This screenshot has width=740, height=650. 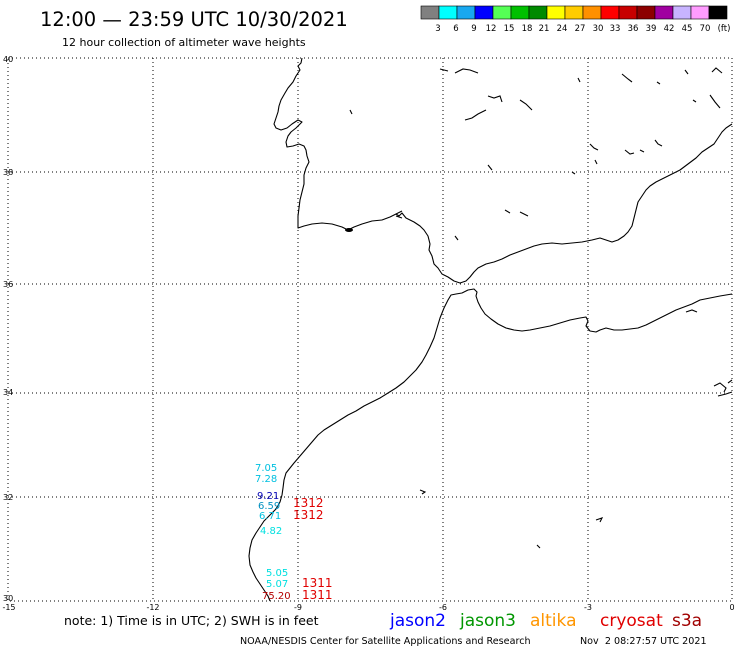 What do you see at coordinates (669, 29) in the screenshot?
I see `scale-label: 42` at bounding box center [669, 29].